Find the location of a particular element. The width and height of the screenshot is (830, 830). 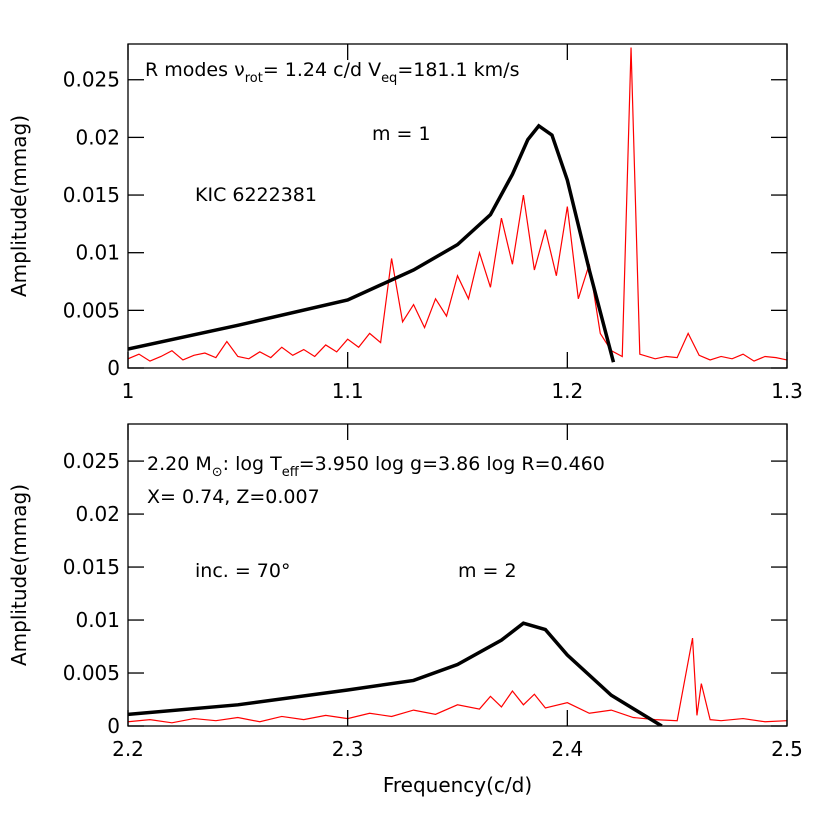

x-tick-label: 1 is located at coordinates (128, 391).